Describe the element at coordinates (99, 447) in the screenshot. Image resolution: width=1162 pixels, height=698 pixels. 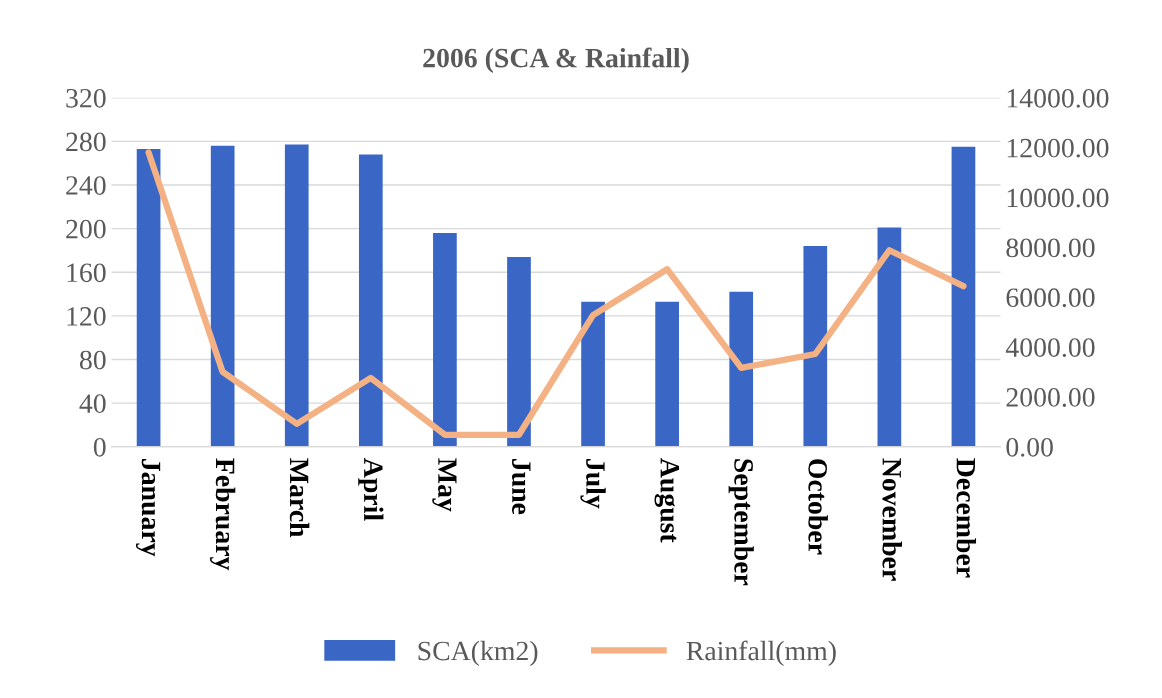
I see `y-tick-label: 0` at that location.